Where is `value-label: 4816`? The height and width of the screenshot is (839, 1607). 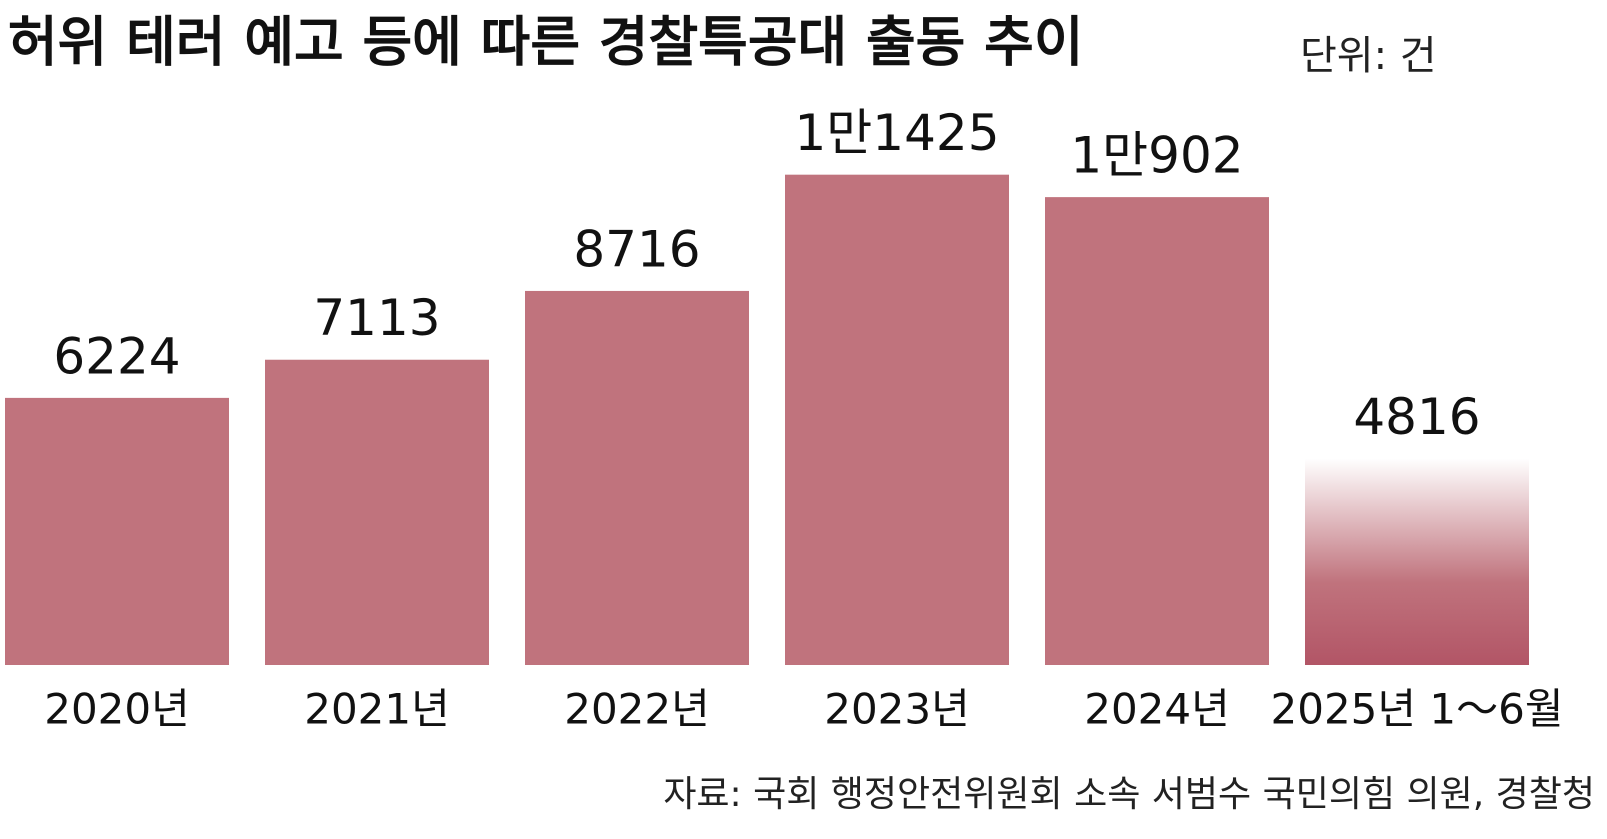 value-label: 4816 is located at coordinates (1416, 417).